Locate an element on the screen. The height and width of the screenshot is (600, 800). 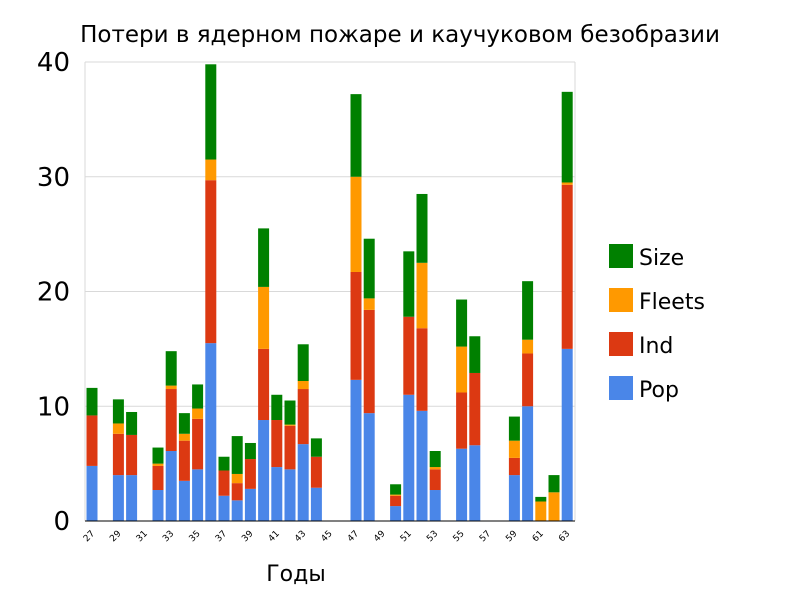
x-tick-label: 29 is located at coordinates (115, 536).